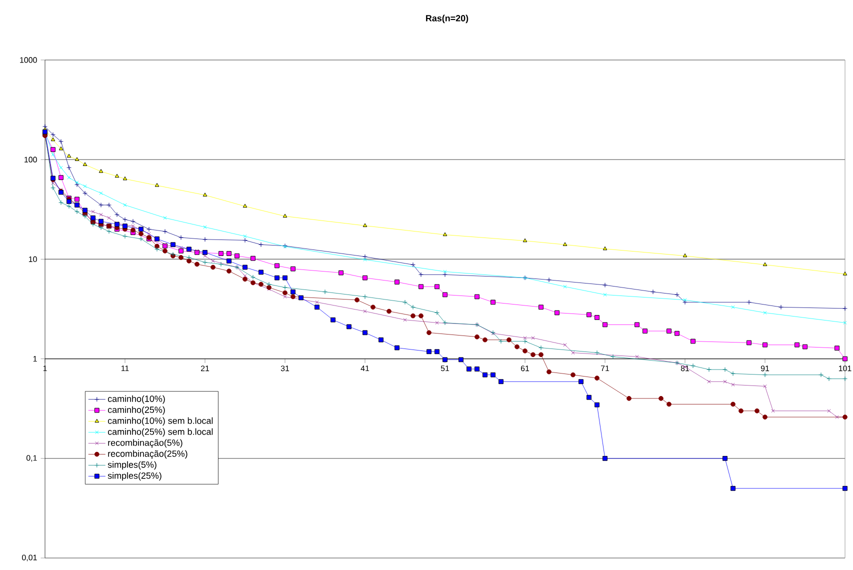  I want to click on legend-label: simples(25%), so click(135, 476).